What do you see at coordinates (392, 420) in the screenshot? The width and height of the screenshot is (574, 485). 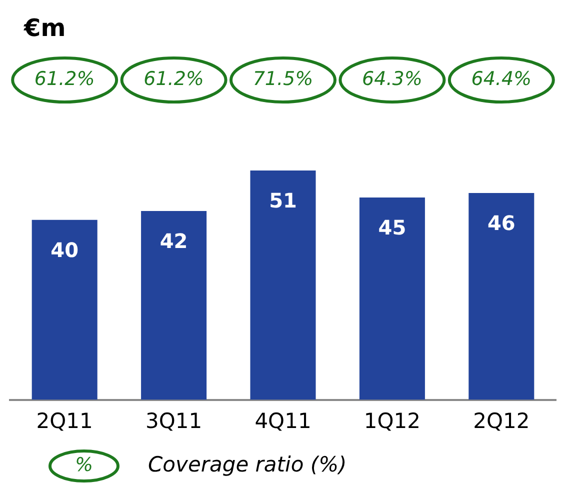 I see `x-tick-label: 1Q12` at bounding box center [392, 420].